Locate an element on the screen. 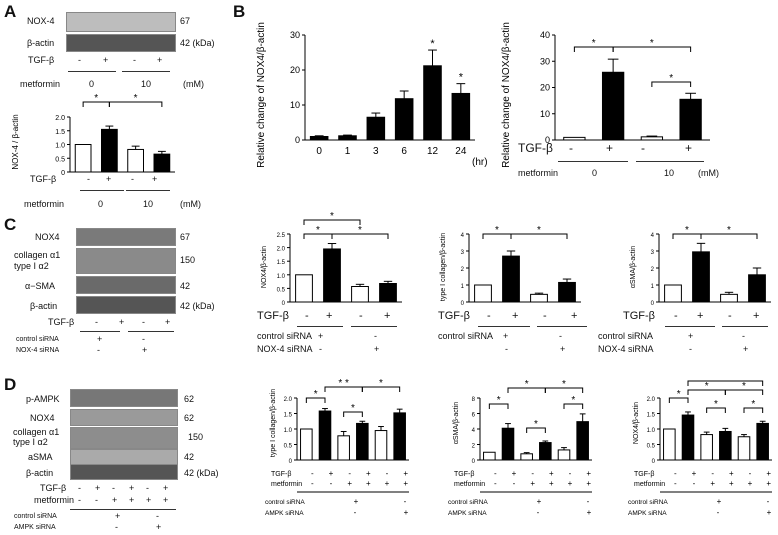  b-metformin-0: 0 is located at coordinates (595, 173).